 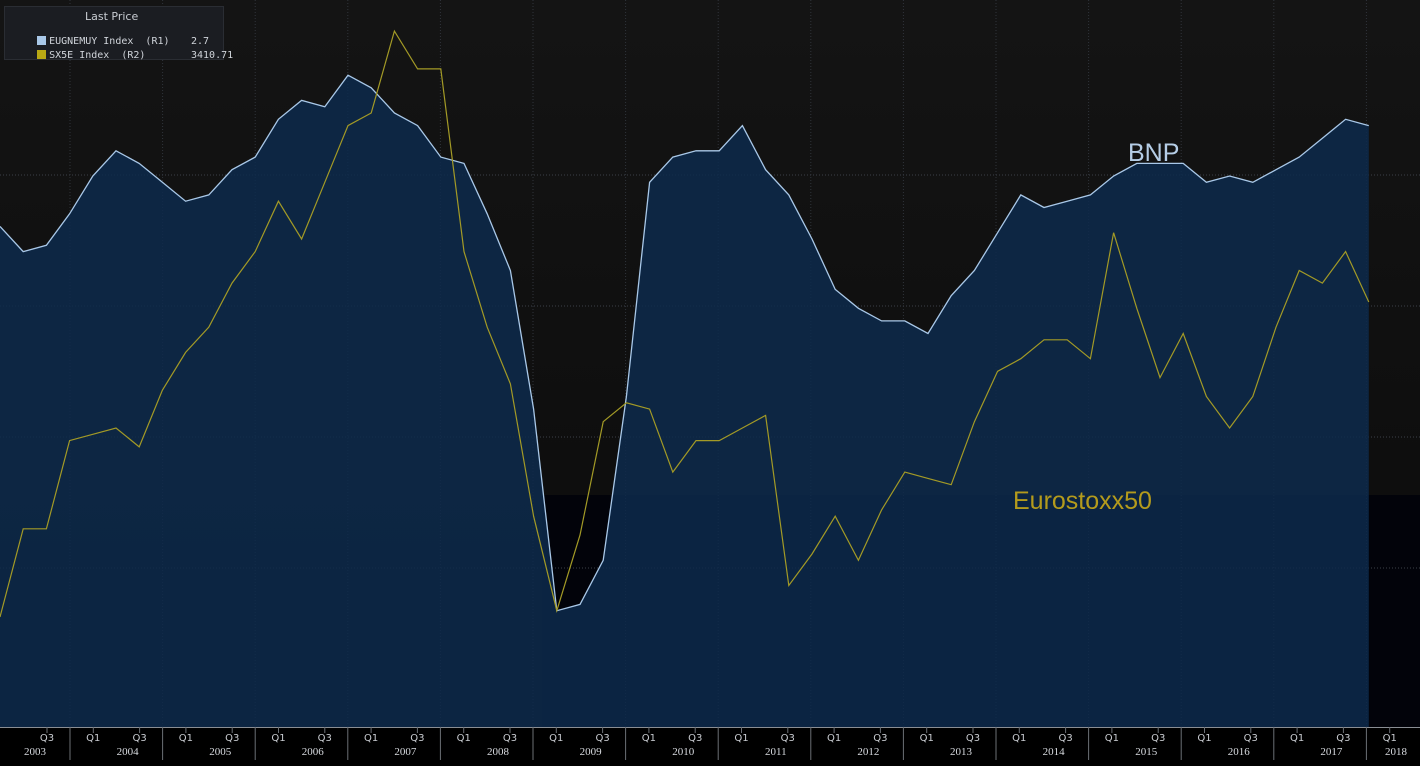 I want to click on legend-swatch-bnp, so click(x=42, y=40).